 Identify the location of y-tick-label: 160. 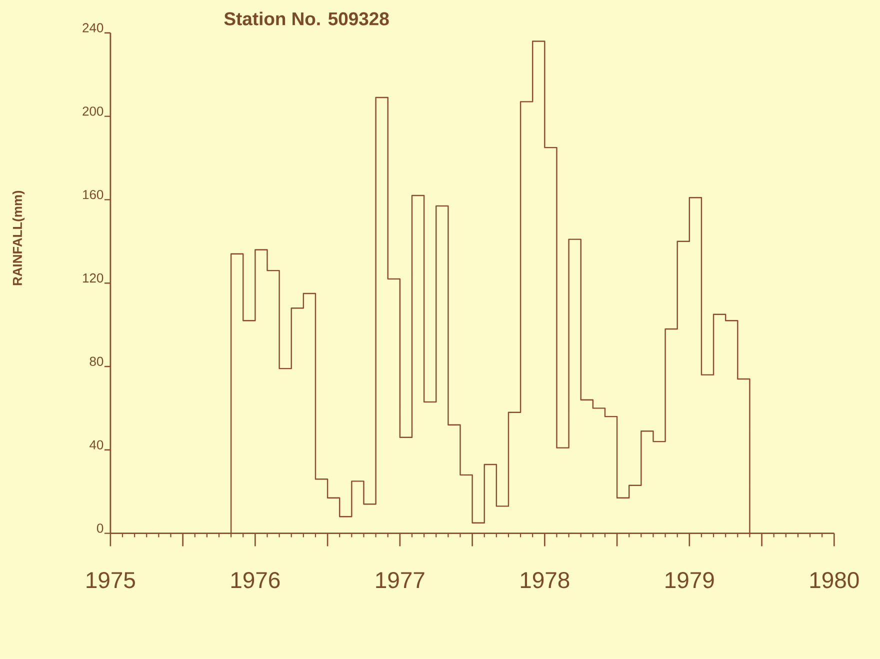
(93, 195).